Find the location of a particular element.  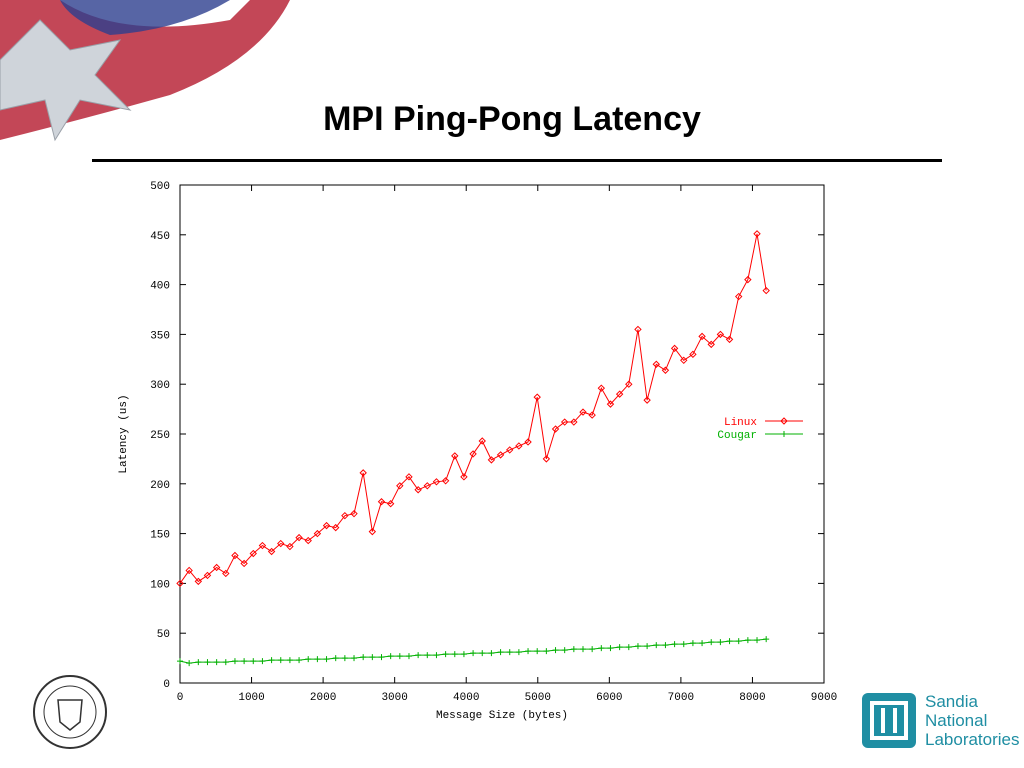

logo-line: National is located at coordinates (956, 720).